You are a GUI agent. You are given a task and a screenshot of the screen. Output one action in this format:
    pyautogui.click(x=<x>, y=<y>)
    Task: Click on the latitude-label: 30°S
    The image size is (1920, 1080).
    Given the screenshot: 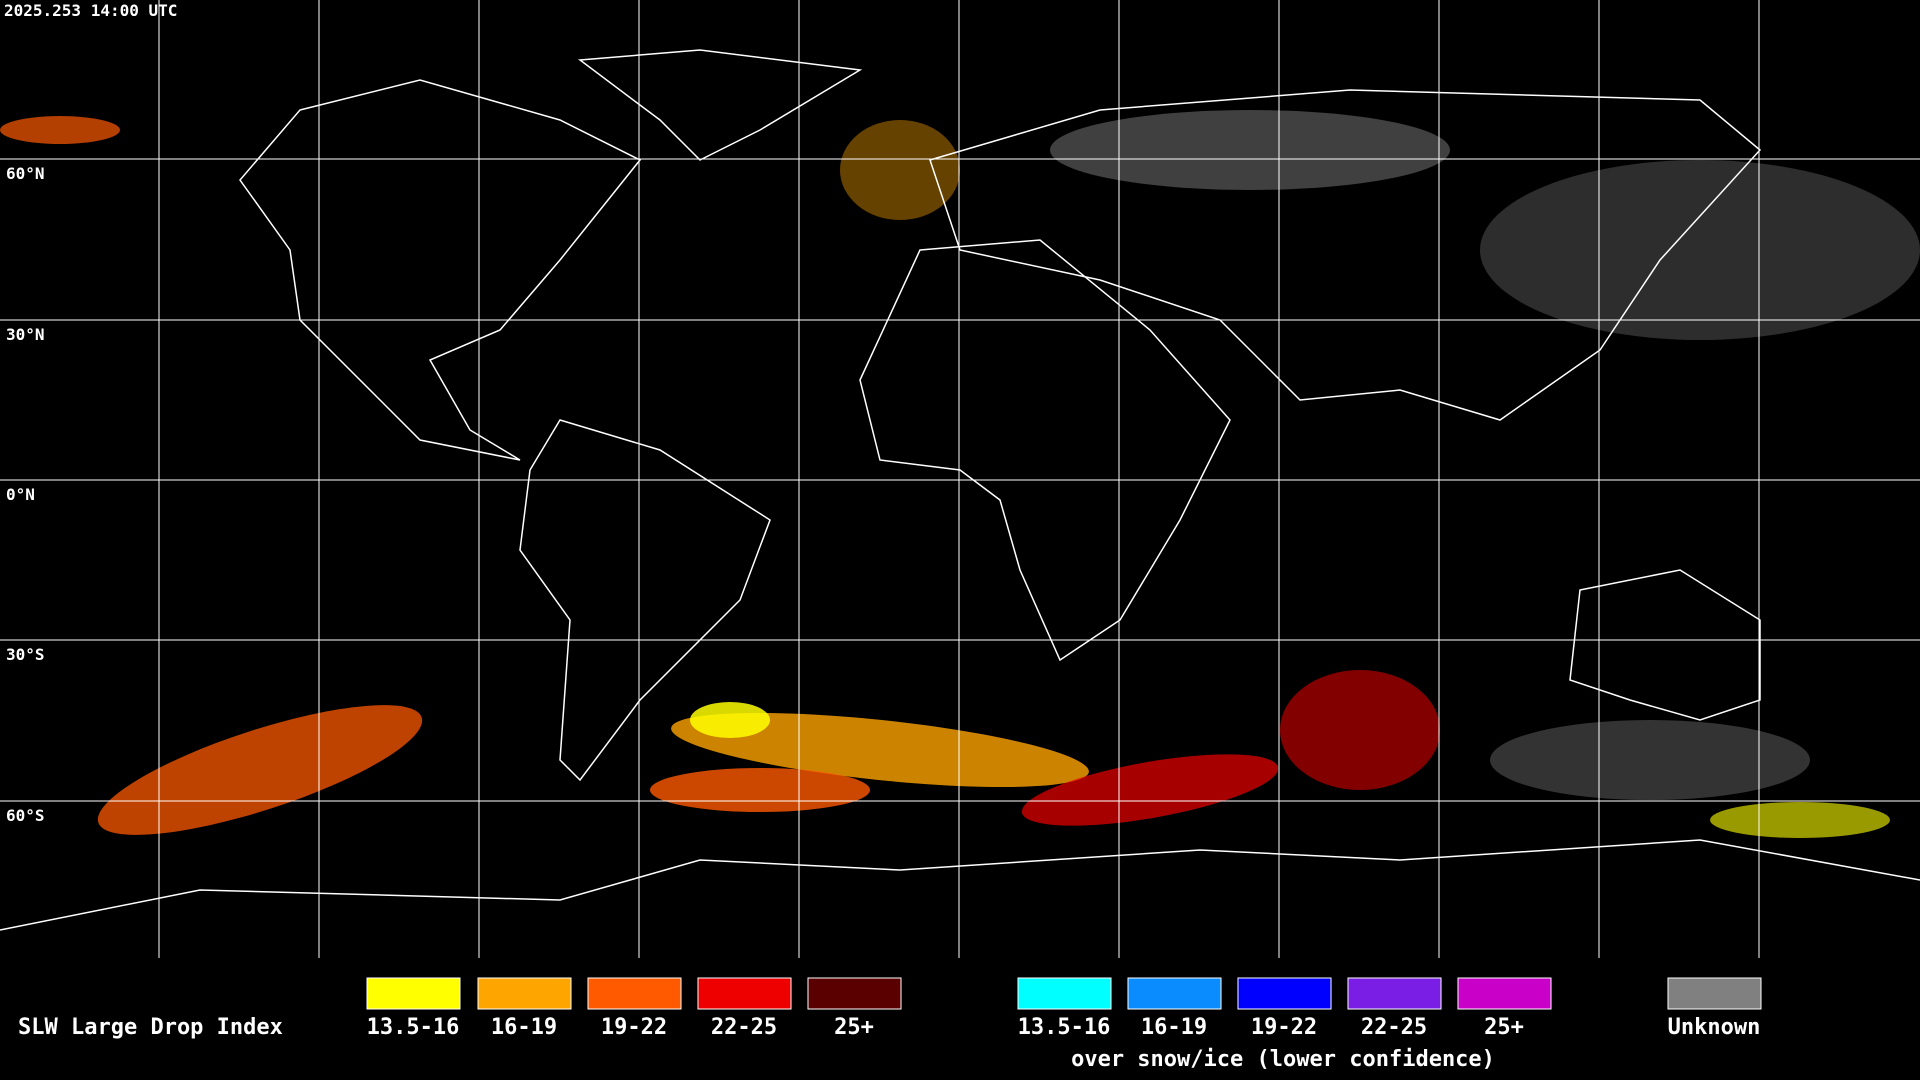 What is the action you would take?
    pyautogui.click(x=25, y=654)
    